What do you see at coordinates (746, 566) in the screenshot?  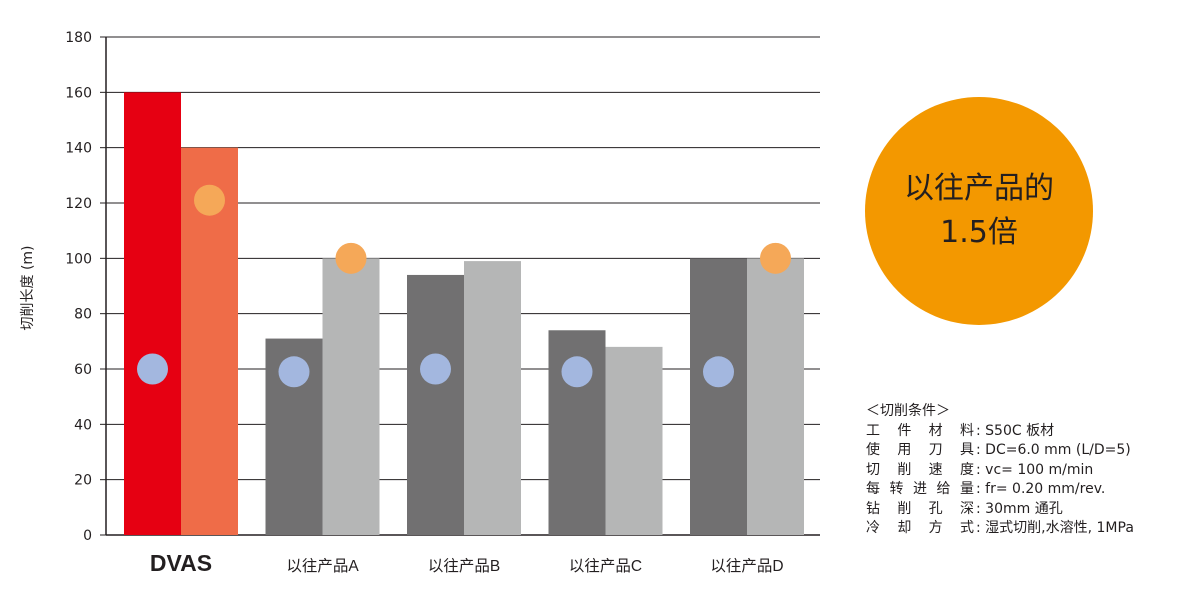 I see `x-category-label: 以往产品D` at bounding box center [746, 566].